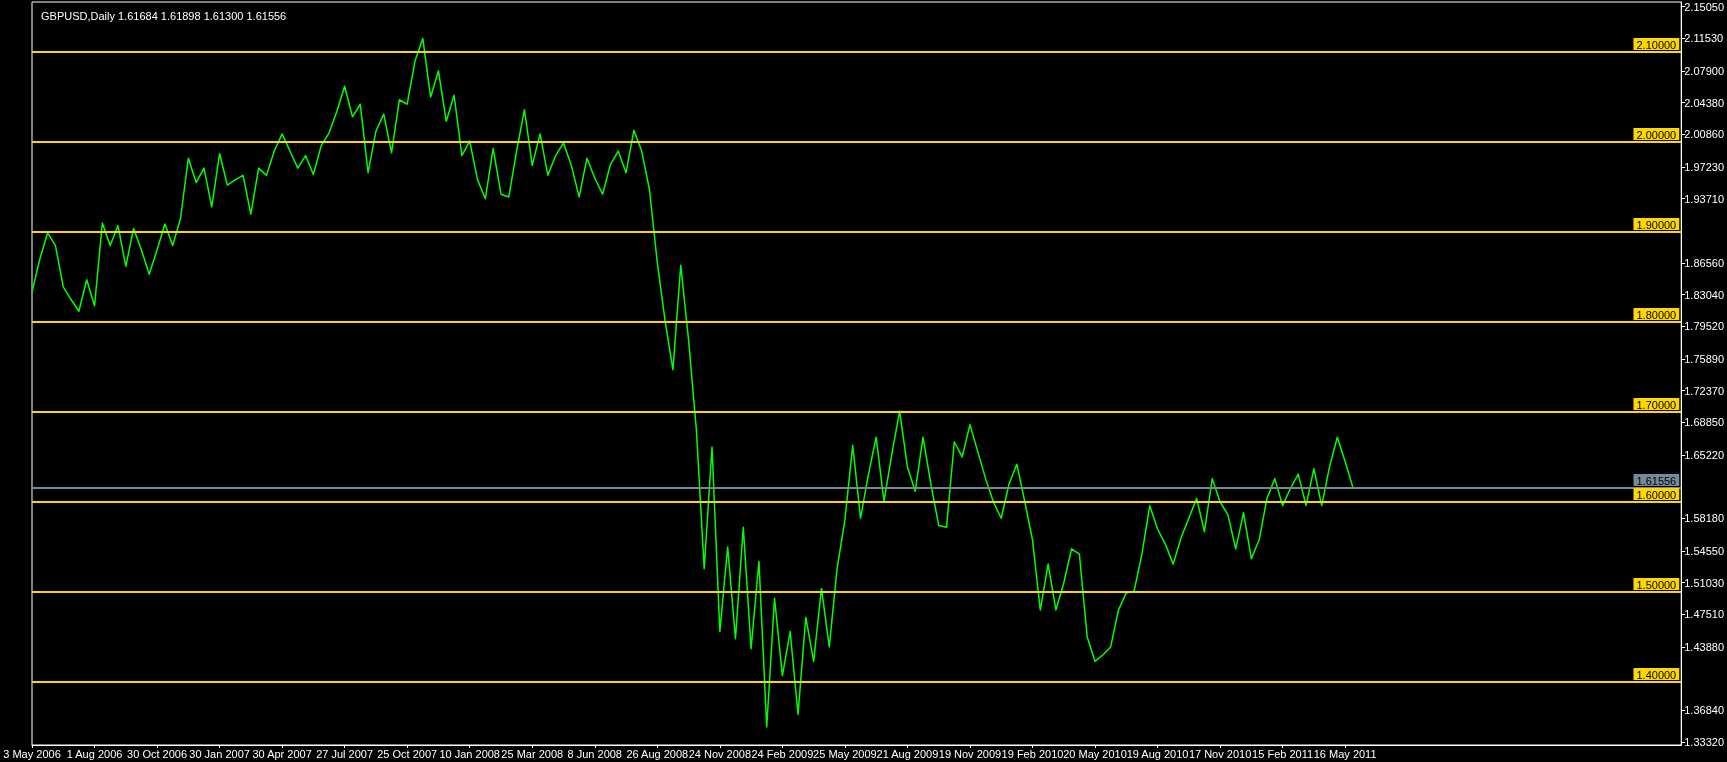 The image size is (1727, 762). Describe the element at coordinates (1656, 480) in the screenshot. I see `ref-line-label: 1.61556` at that location.